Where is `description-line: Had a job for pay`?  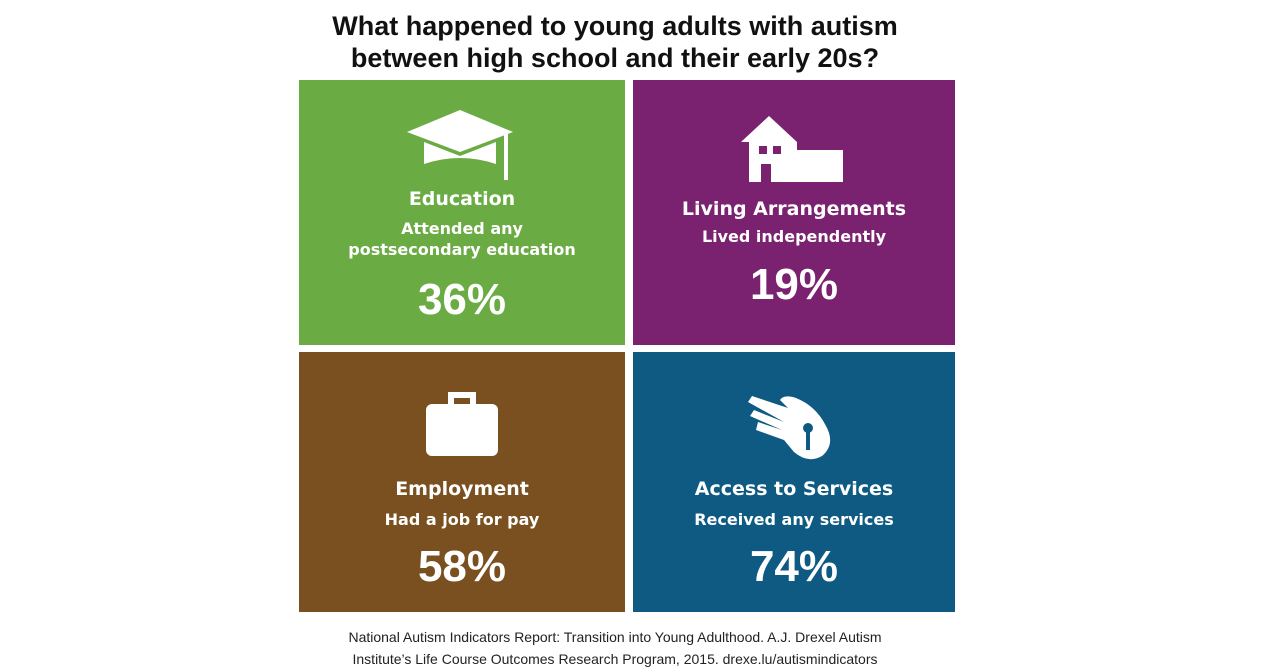 description-line: Had a job for pay is located at coordinates (462, 519).